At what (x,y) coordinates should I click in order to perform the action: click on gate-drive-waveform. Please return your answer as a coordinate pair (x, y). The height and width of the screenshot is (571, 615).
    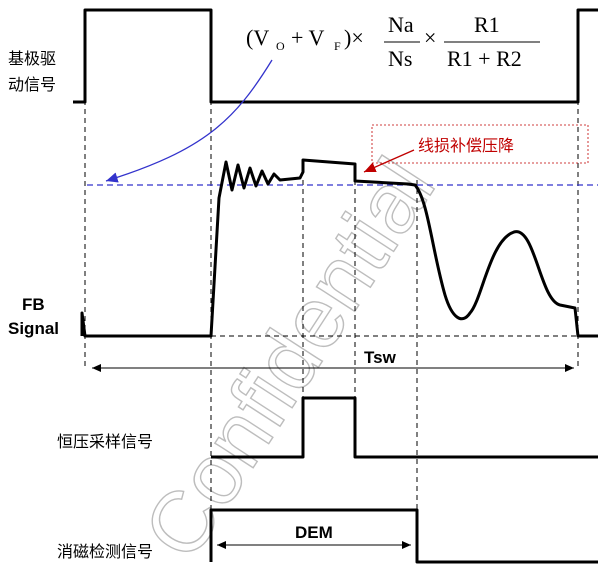
    Looking at the image, I should click on (335, 56).